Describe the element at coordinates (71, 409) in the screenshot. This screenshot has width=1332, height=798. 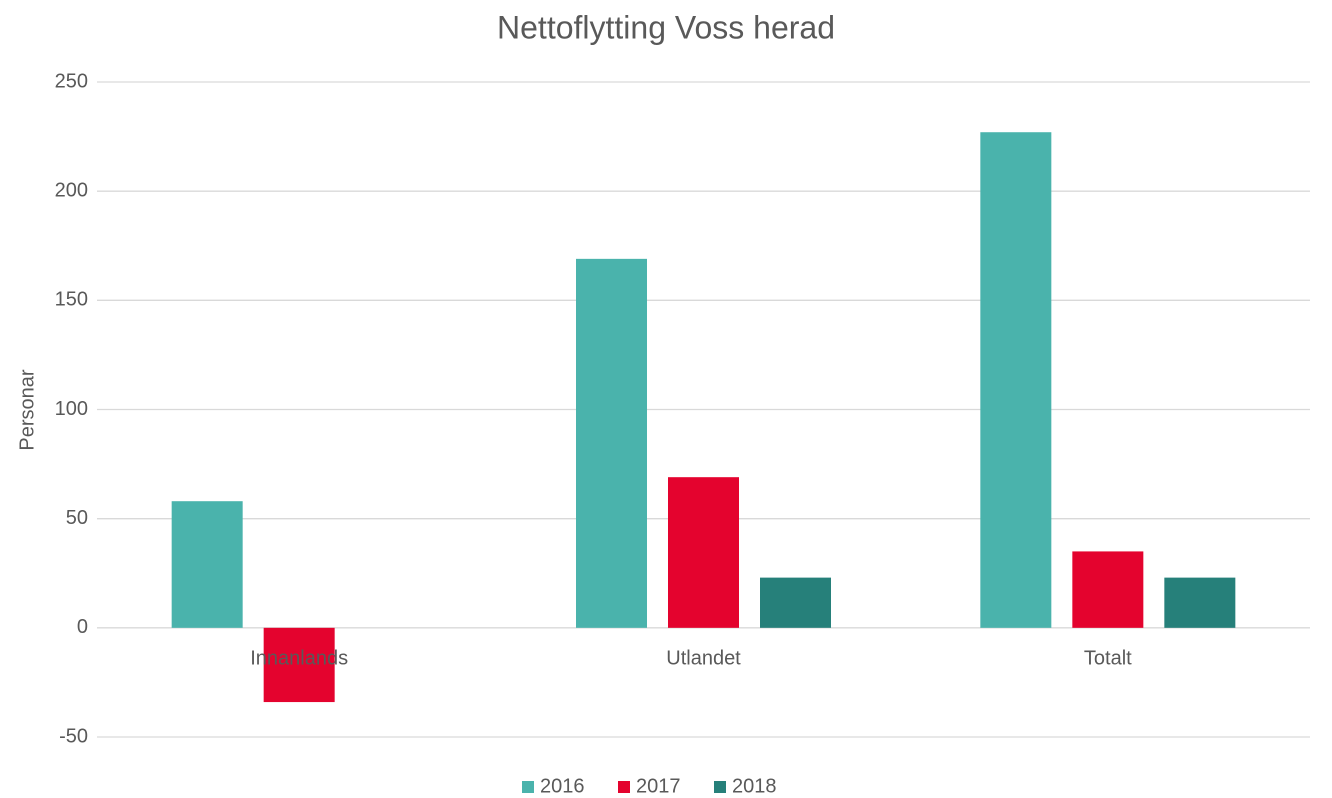
I see `y-tick-label: 100` at that location.